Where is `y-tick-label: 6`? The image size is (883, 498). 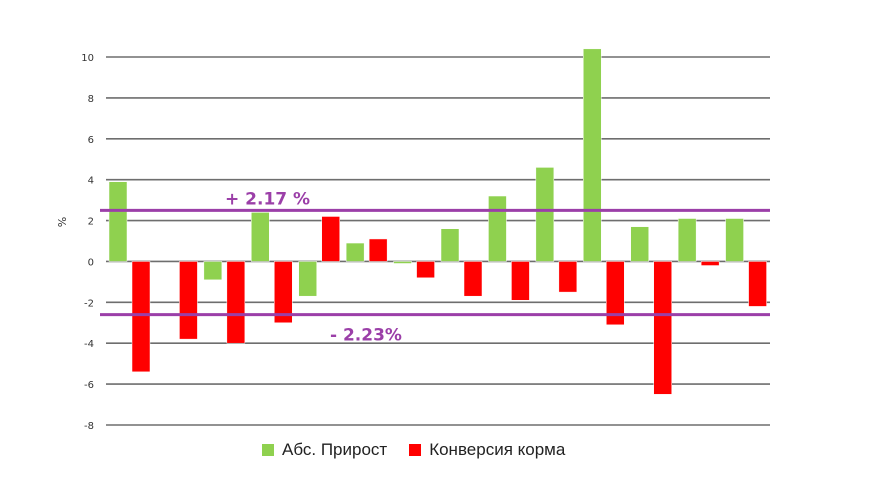 y-tick-label: 6 is located at coordinates (91, 140).